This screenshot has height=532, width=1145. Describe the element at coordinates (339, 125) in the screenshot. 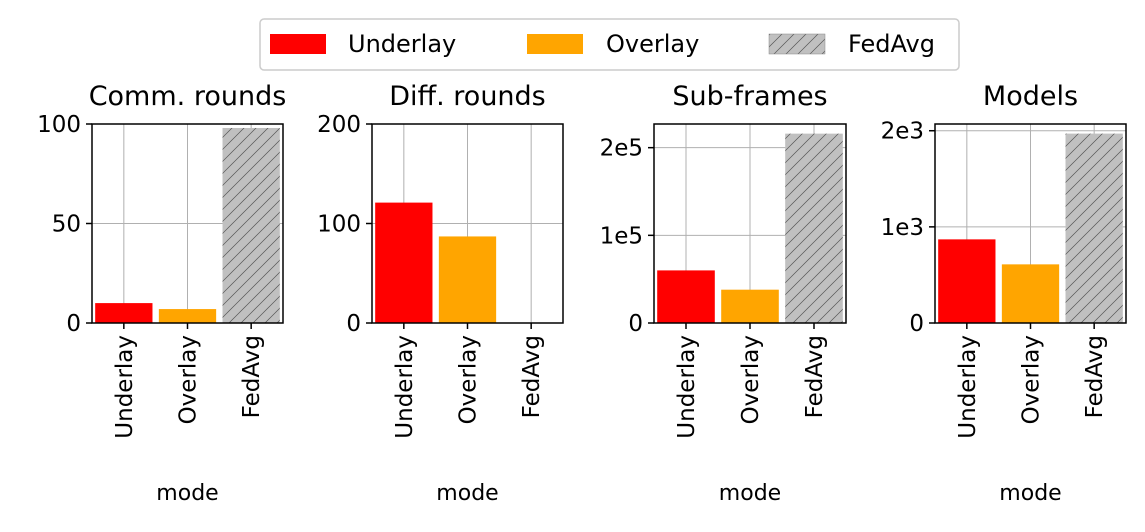

I see `y-tick-label: 200` at that location.